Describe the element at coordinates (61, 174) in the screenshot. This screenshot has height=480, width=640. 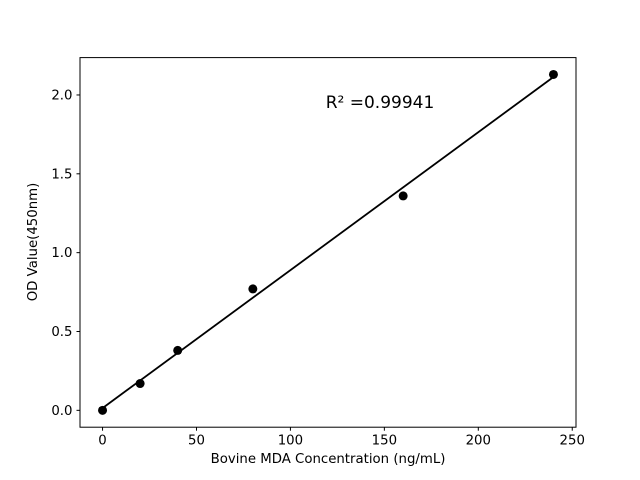
I see `y-tick-label: 1.5` at that location.